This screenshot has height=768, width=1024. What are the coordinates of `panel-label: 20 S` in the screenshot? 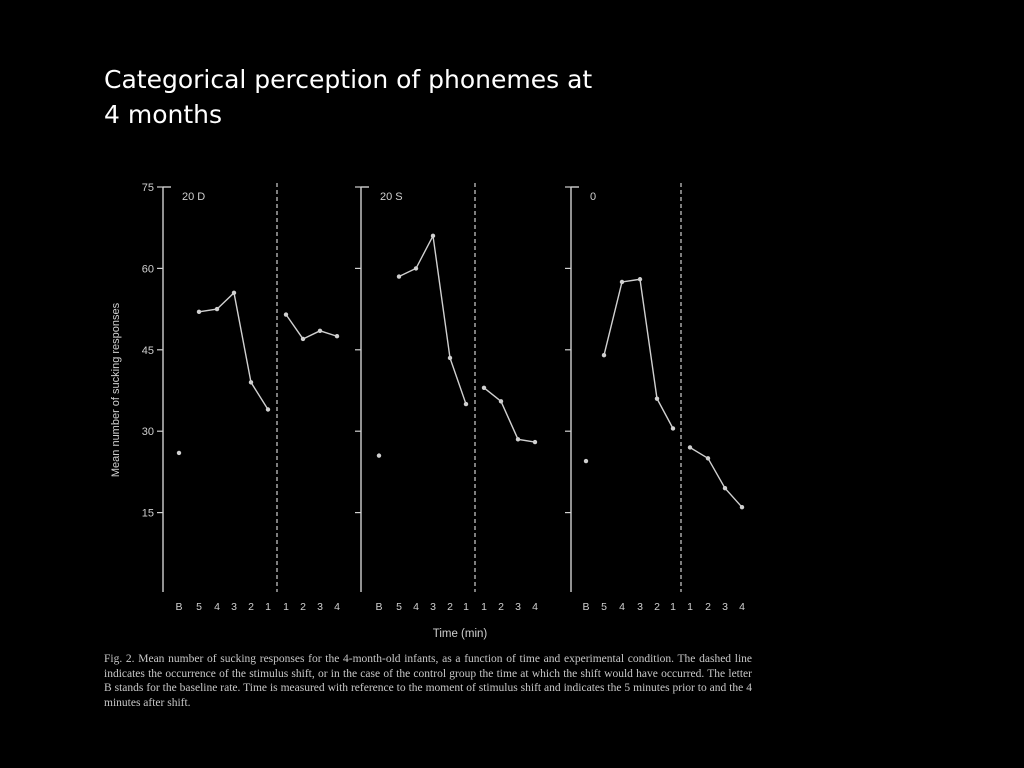 It's located at (391, 197).